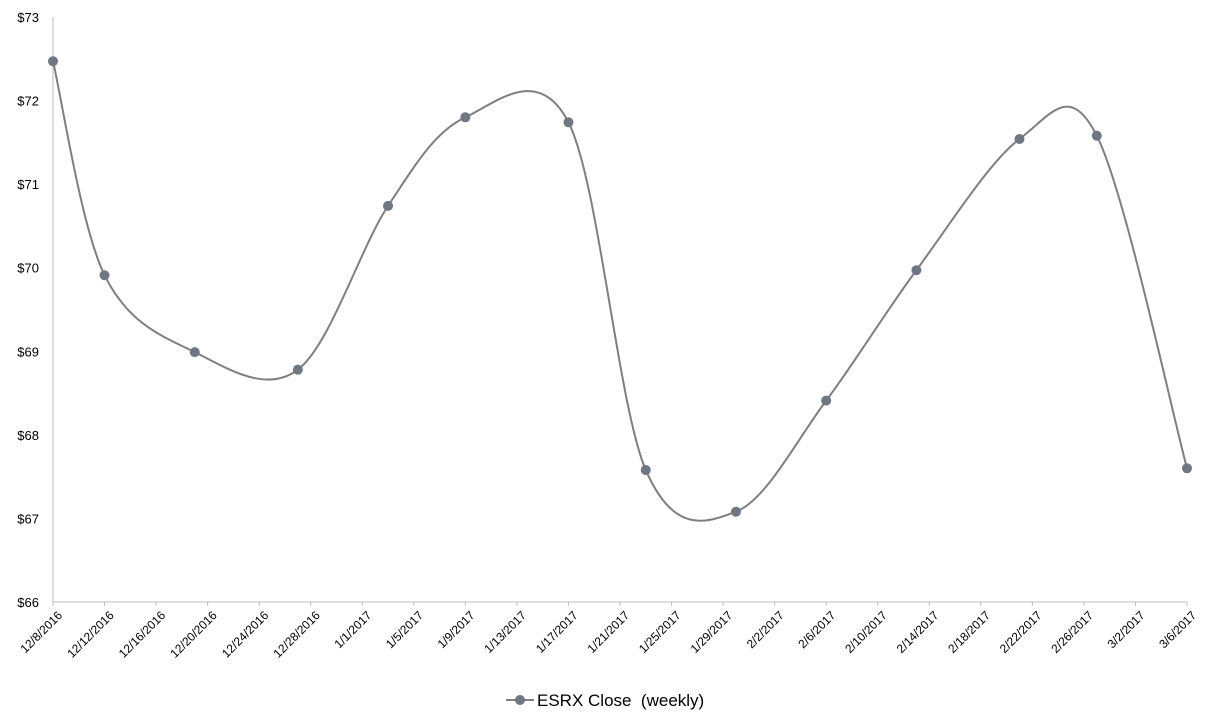 This screenshot has width=1209, height=726. What do you see at coordinates (28, 310) in the screenshot?
I see `y-axis-tick-labels: $66 $67 $68 $69 $70 $71 $72 $73` at bounding box center [28, 310].